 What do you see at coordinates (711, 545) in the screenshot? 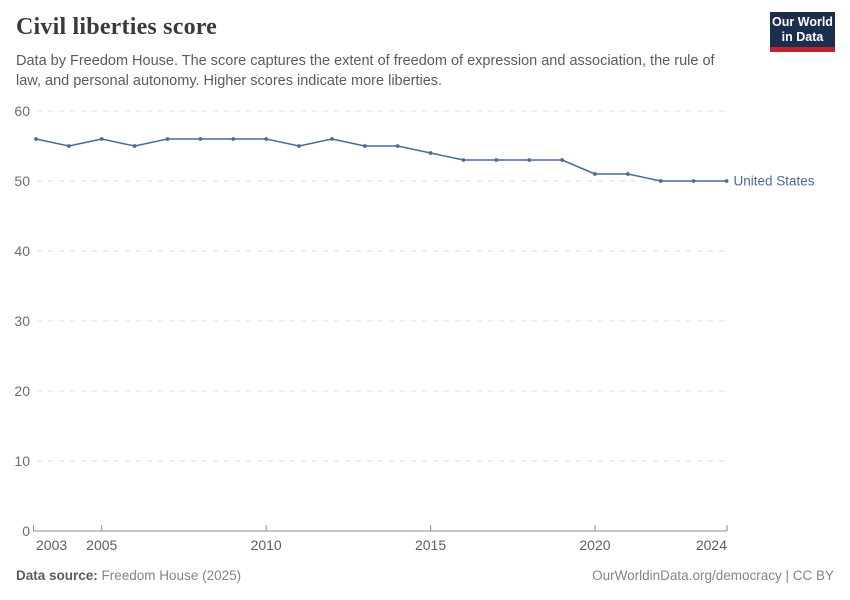
I see `x-tick-label: 2024` at bounding box center [711, 545].